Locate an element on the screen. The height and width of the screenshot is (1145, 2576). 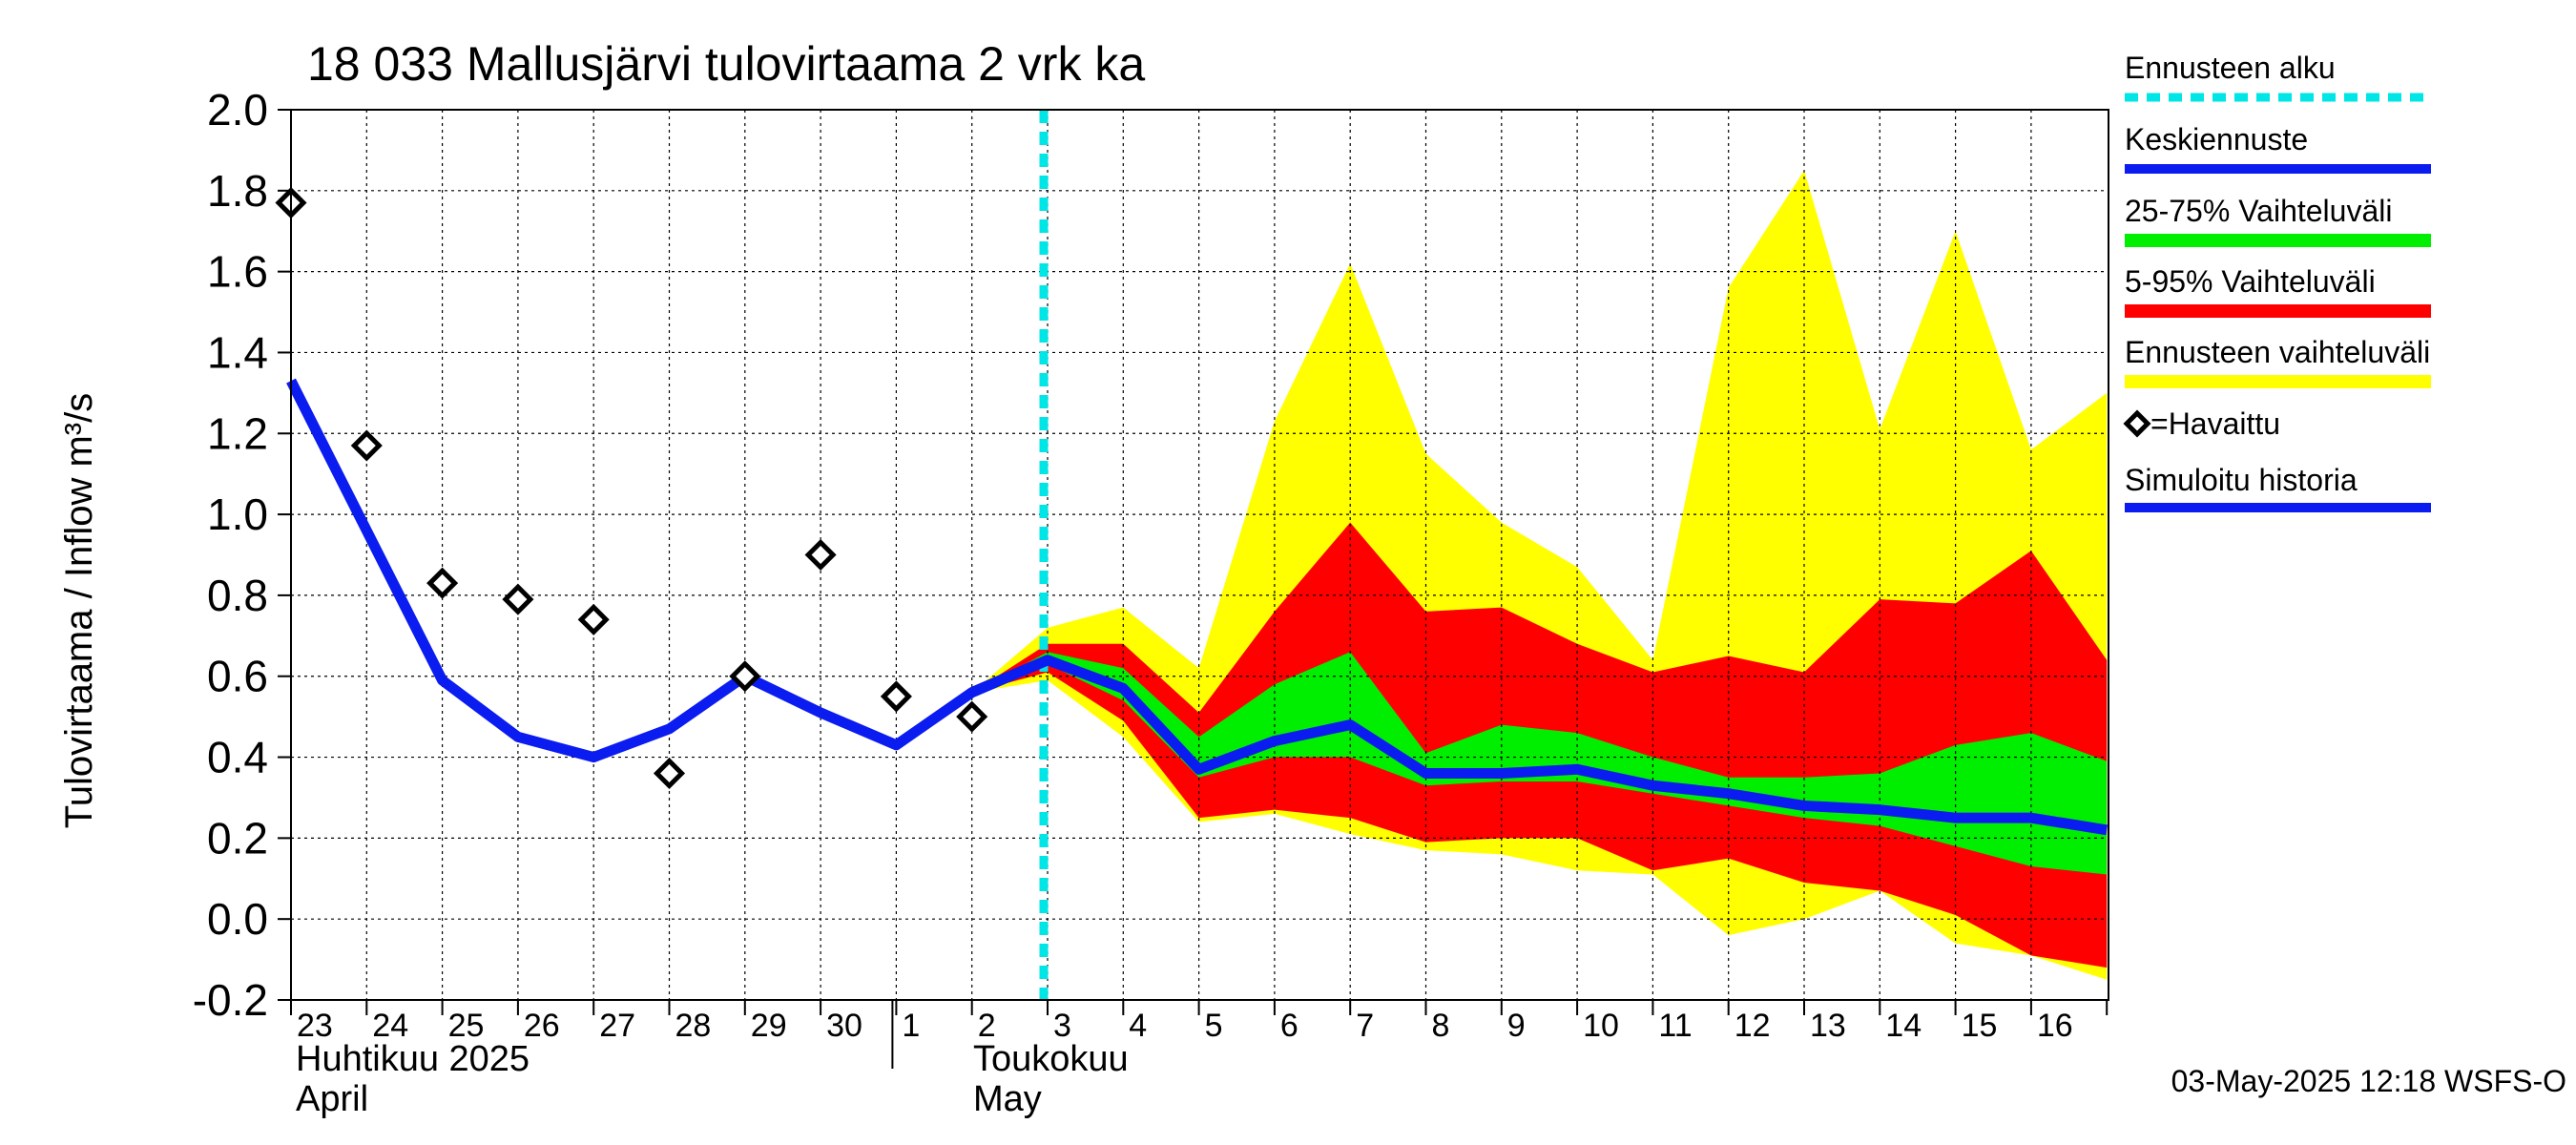
x-tick-label: 13 is located at coordinates (1828, 1026).